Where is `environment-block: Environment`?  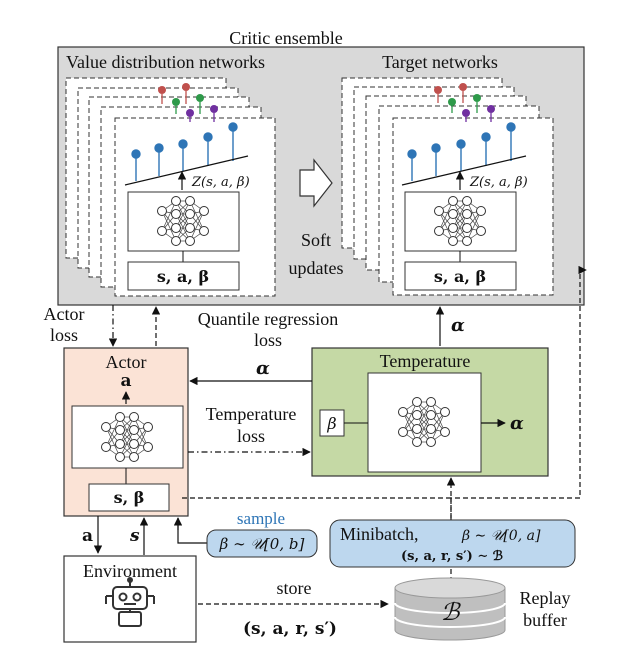
environment-block: Environment is located at coordinates (130, 599).